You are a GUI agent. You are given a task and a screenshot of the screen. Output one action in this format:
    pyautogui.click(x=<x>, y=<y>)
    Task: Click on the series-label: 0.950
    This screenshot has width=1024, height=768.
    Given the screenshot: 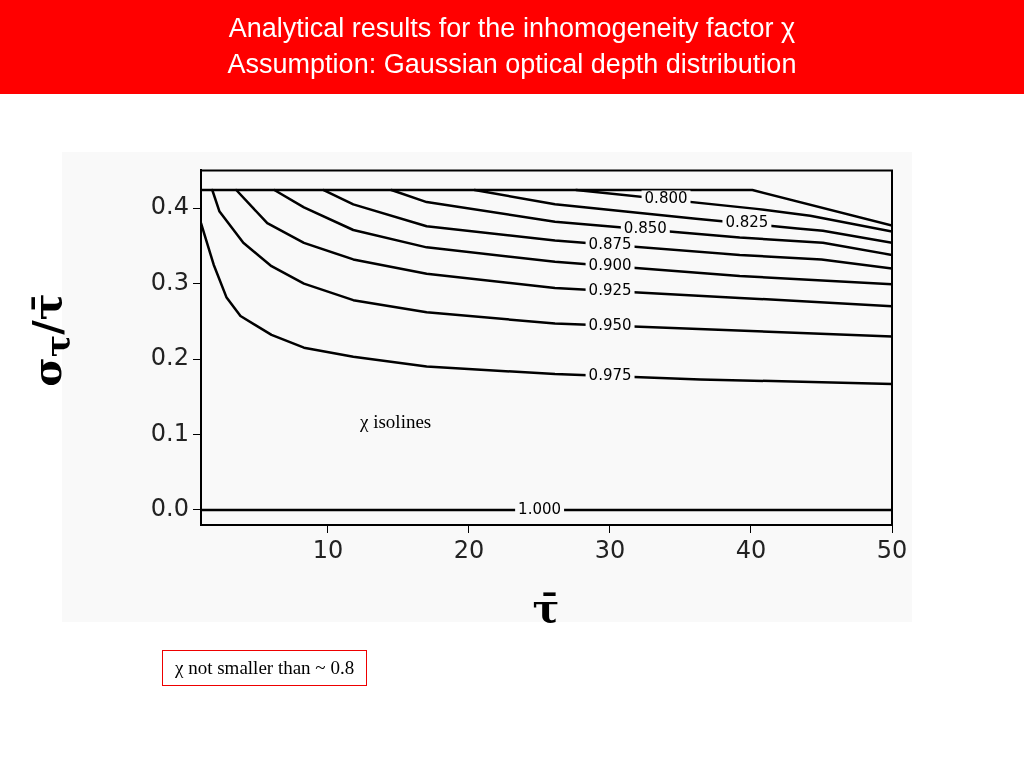 What is the action you would take?
    pyautogui.click(x=610, y=324)
    